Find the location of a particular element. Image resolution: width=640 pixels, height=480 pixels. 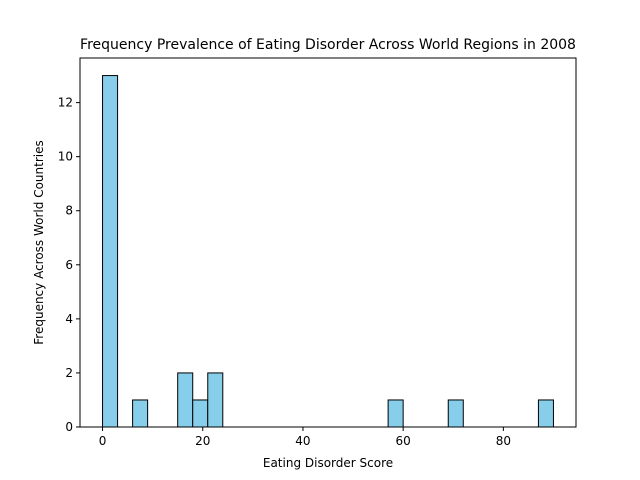

y-tick-label: 4 is located at coordinates (69, 319).